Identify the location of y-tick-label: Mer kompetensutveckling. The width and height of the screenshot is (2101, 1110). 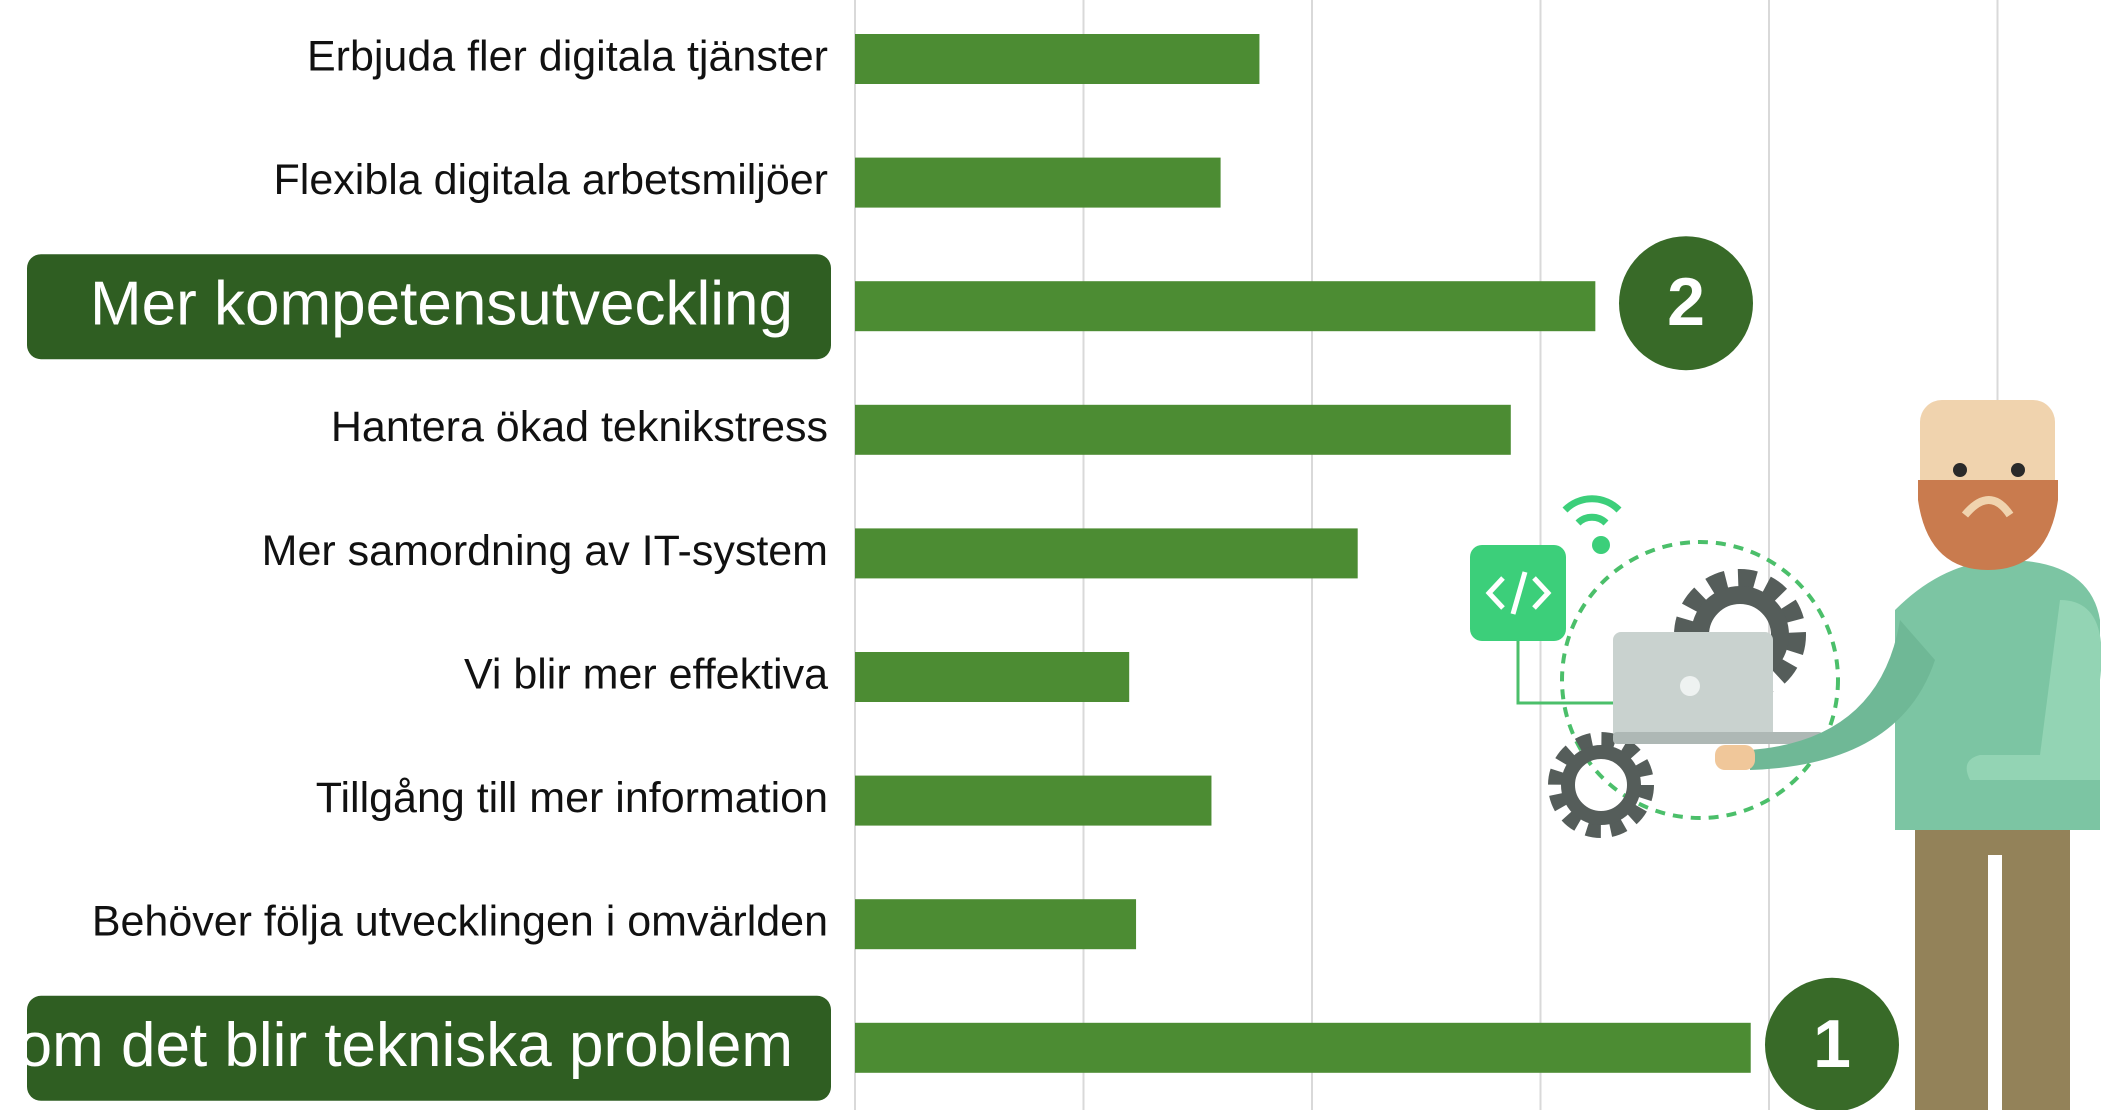
(441, 304).